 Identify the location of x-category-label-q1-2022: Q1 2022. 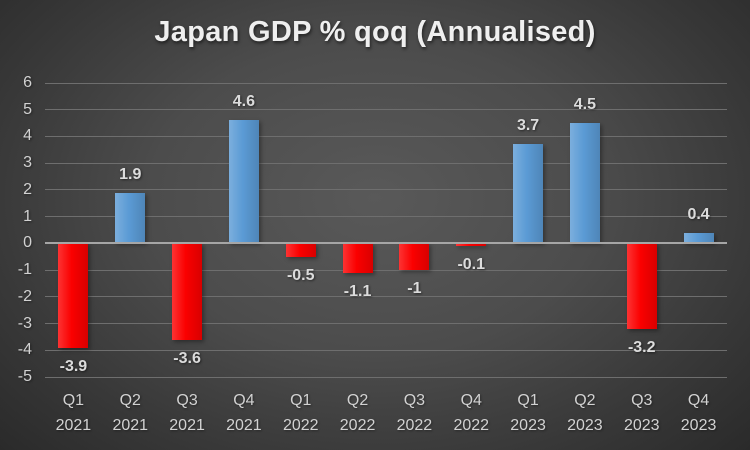
(300, 413).